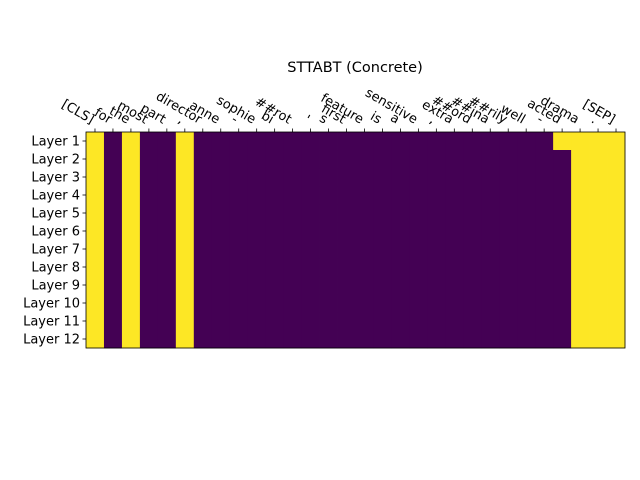 This screenshot has height=480, width=640. What do you see at coordinates (355, 68) in the screenshot?
I see `chart-title: STTABT (Concrete)` at bounding box center [355, 68].